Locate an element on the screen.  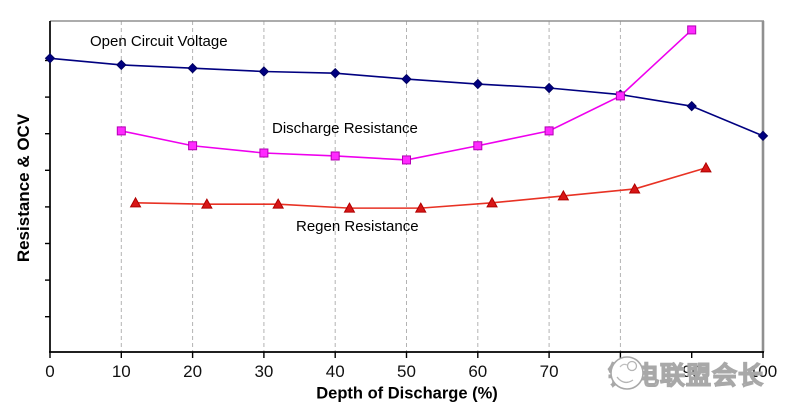
x-axis-title: Depth of Discharge (%) is located at coordinates (407, 393).